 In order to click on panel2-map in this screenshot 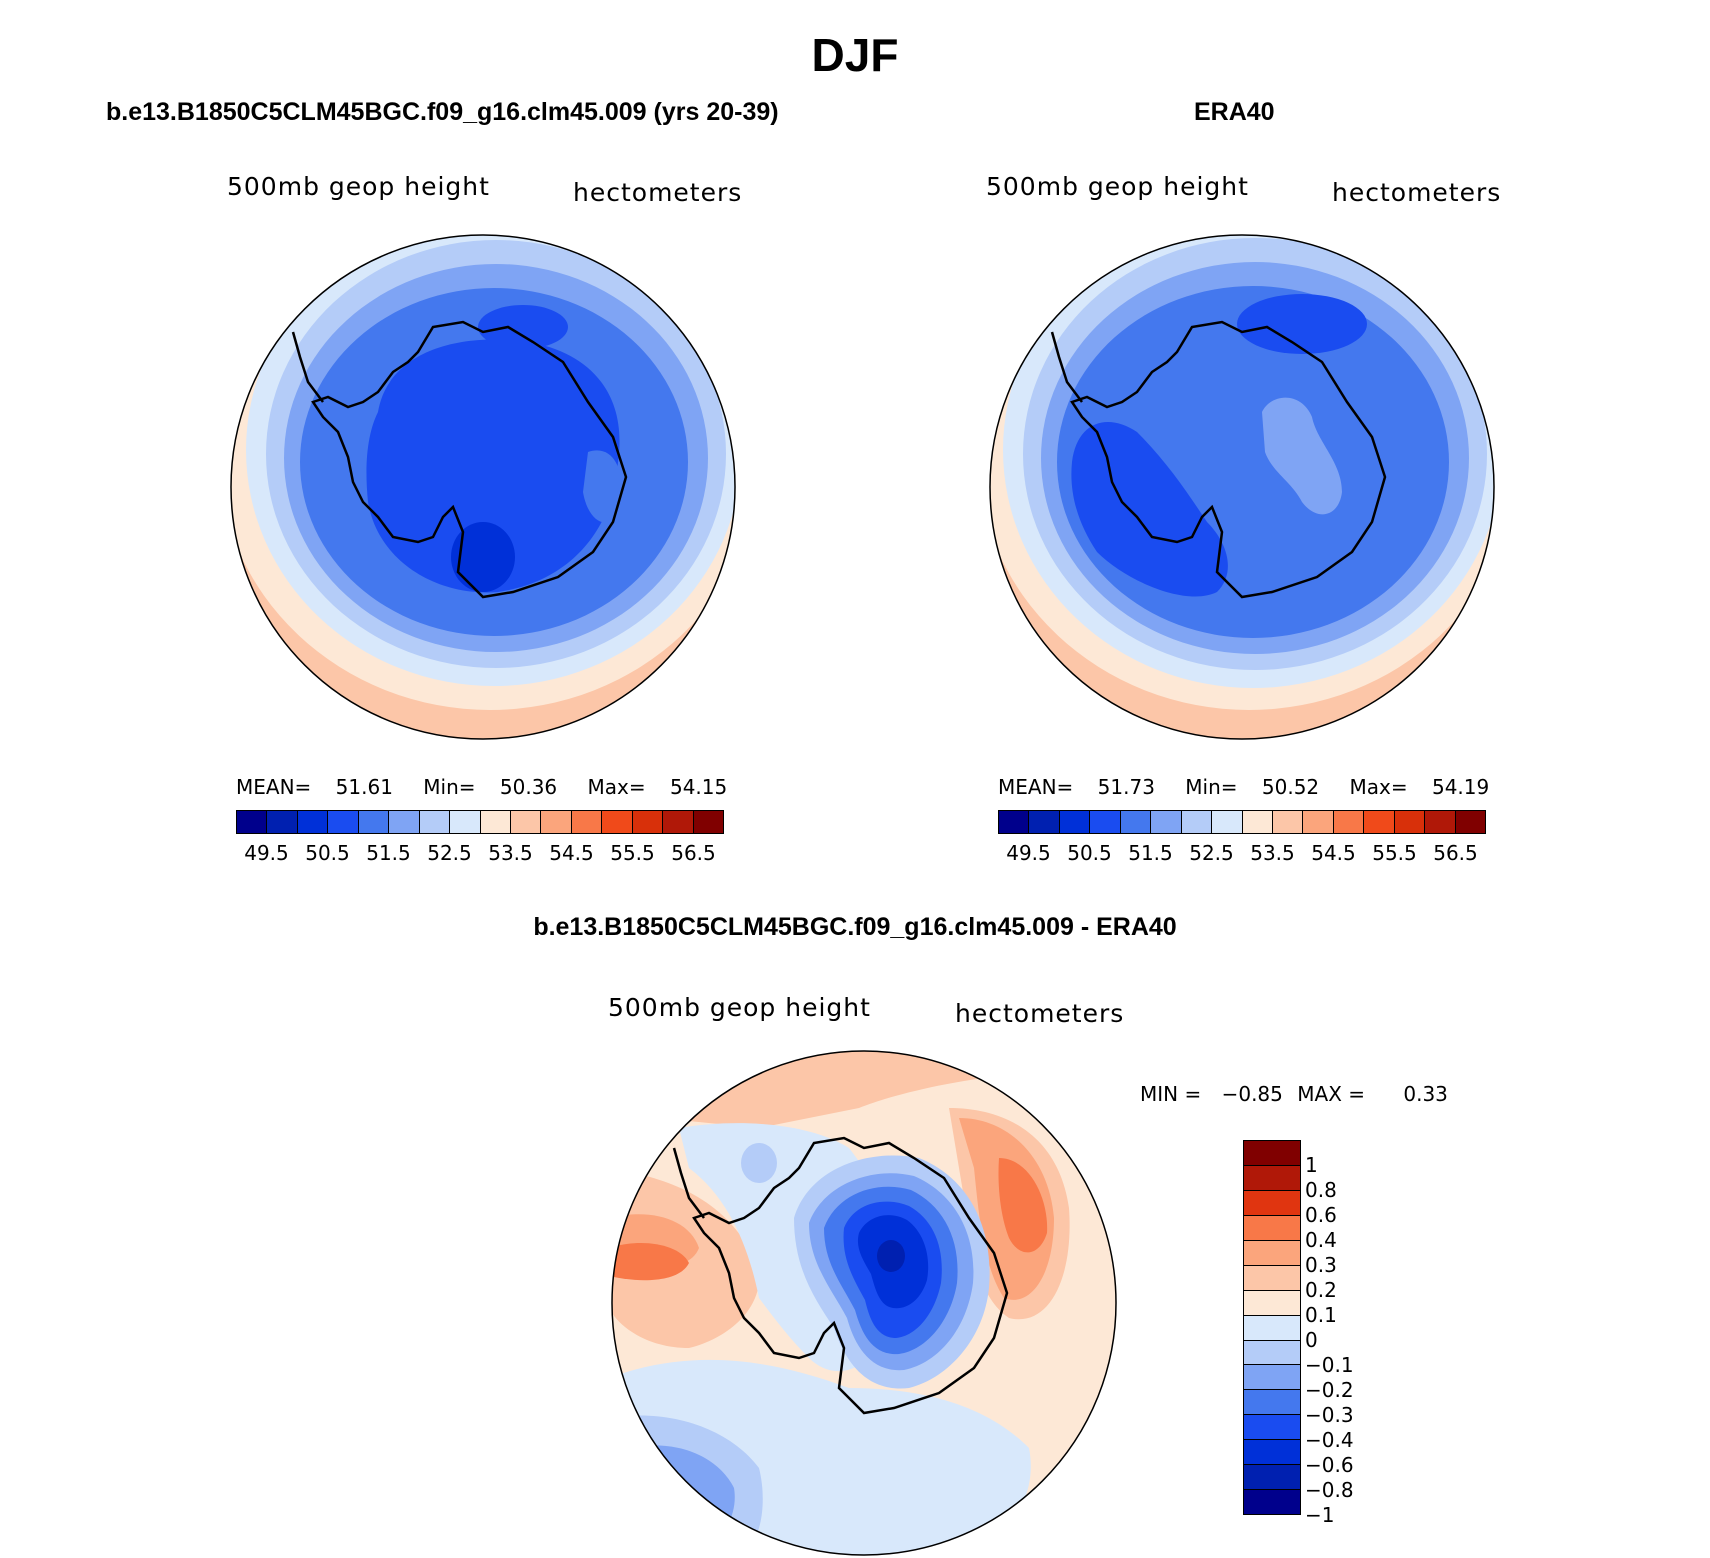, I will do `click(1242, 487)`.